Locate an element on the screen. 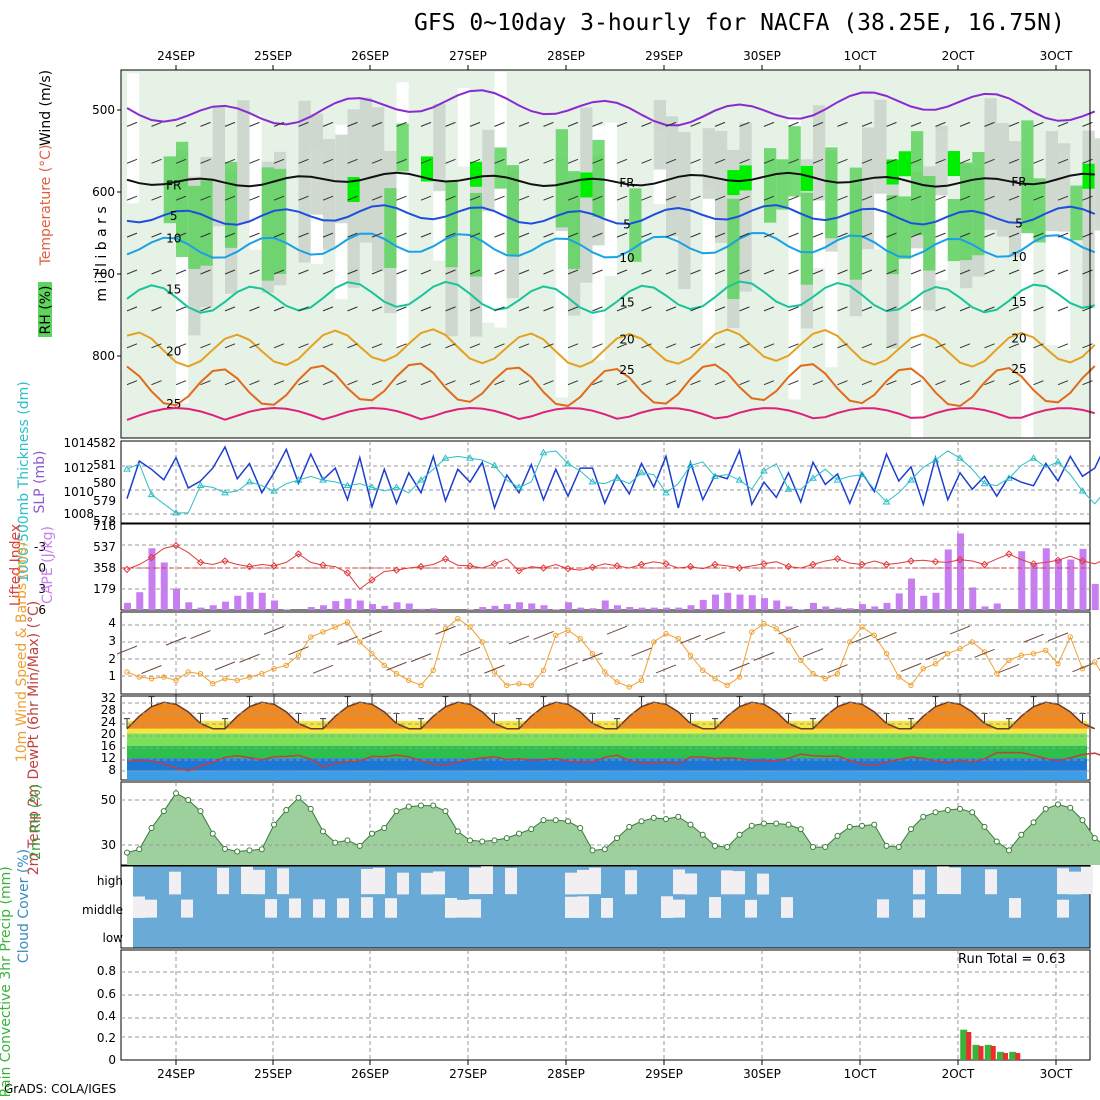 The image size is (1100, 1100). date-tick-label-top: 1OCT is located at coordinates (860, 56).